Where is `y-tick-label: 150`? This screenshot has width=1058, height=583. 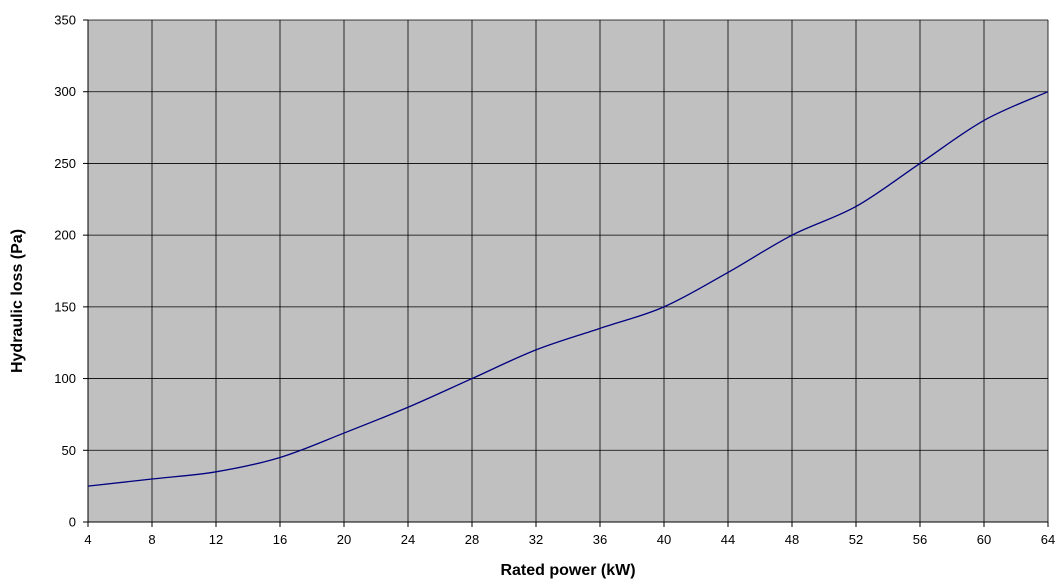
y-tick-label: 150 is located at coordinates (65, 306).